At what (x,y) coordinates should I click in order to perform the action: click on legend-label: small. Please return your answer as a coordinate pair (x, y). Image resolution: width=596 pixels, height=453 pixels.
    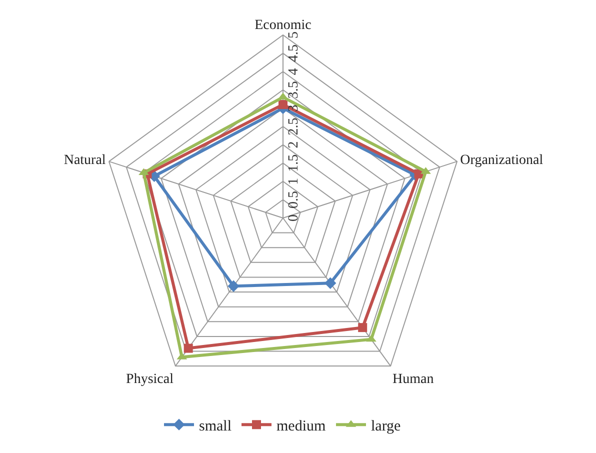
    Looking at the image, I should click on (215, 426).